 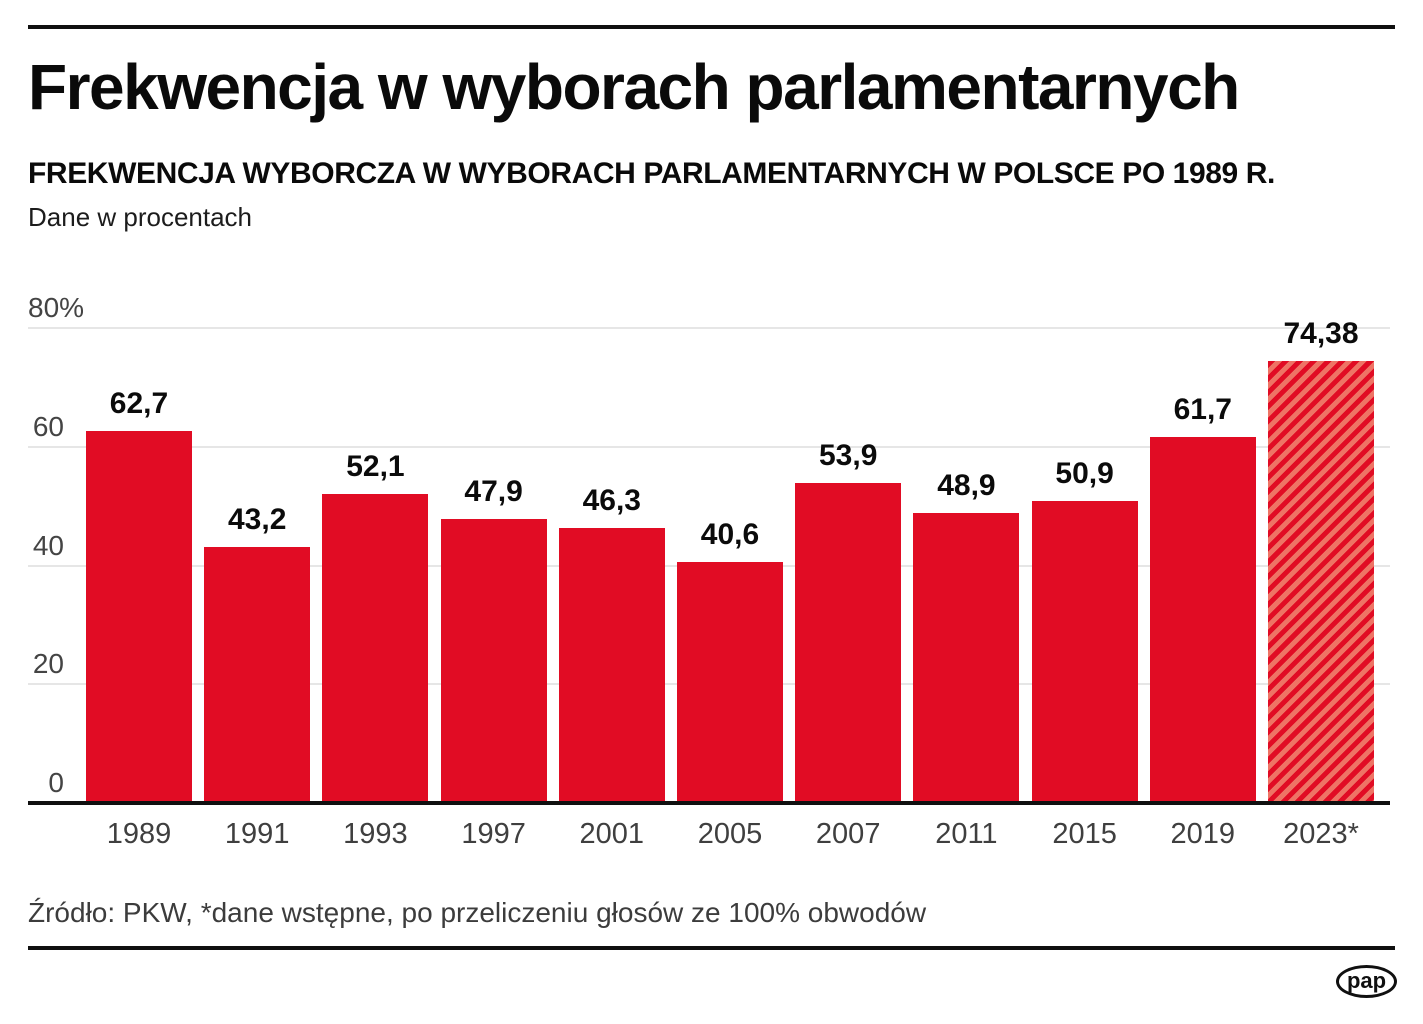 What do you see at coordinates (139, 403) in the screenshot?
I see `bar-value-label: 62,7` at bounding box center [139, 403].